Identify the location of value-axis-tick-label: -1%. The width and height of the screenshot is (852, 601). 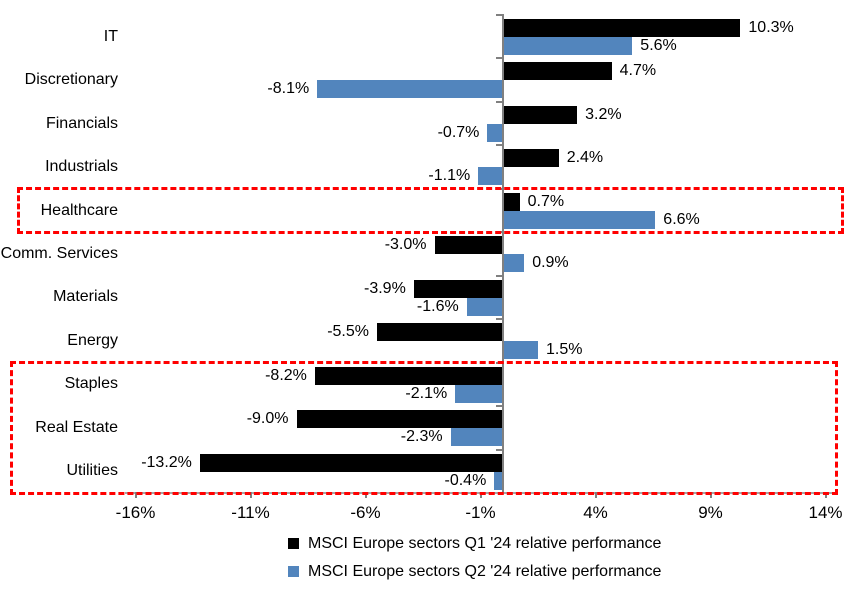
(480, 512).